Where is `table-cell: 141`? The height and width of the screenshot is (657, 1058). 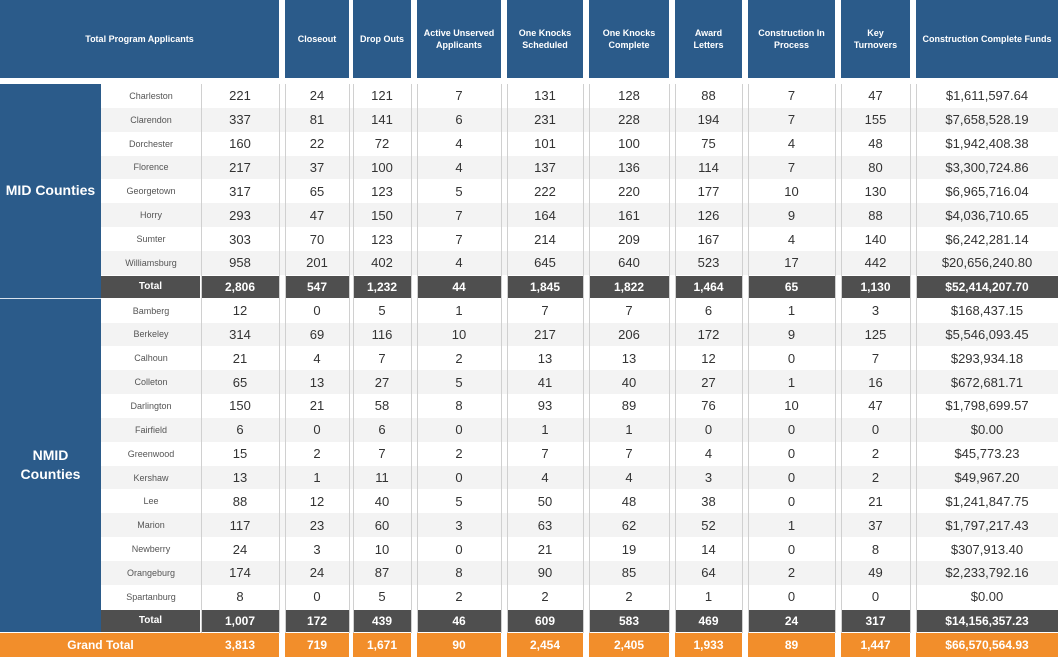 table-cell: 141 is located at coordinates (382, 120).